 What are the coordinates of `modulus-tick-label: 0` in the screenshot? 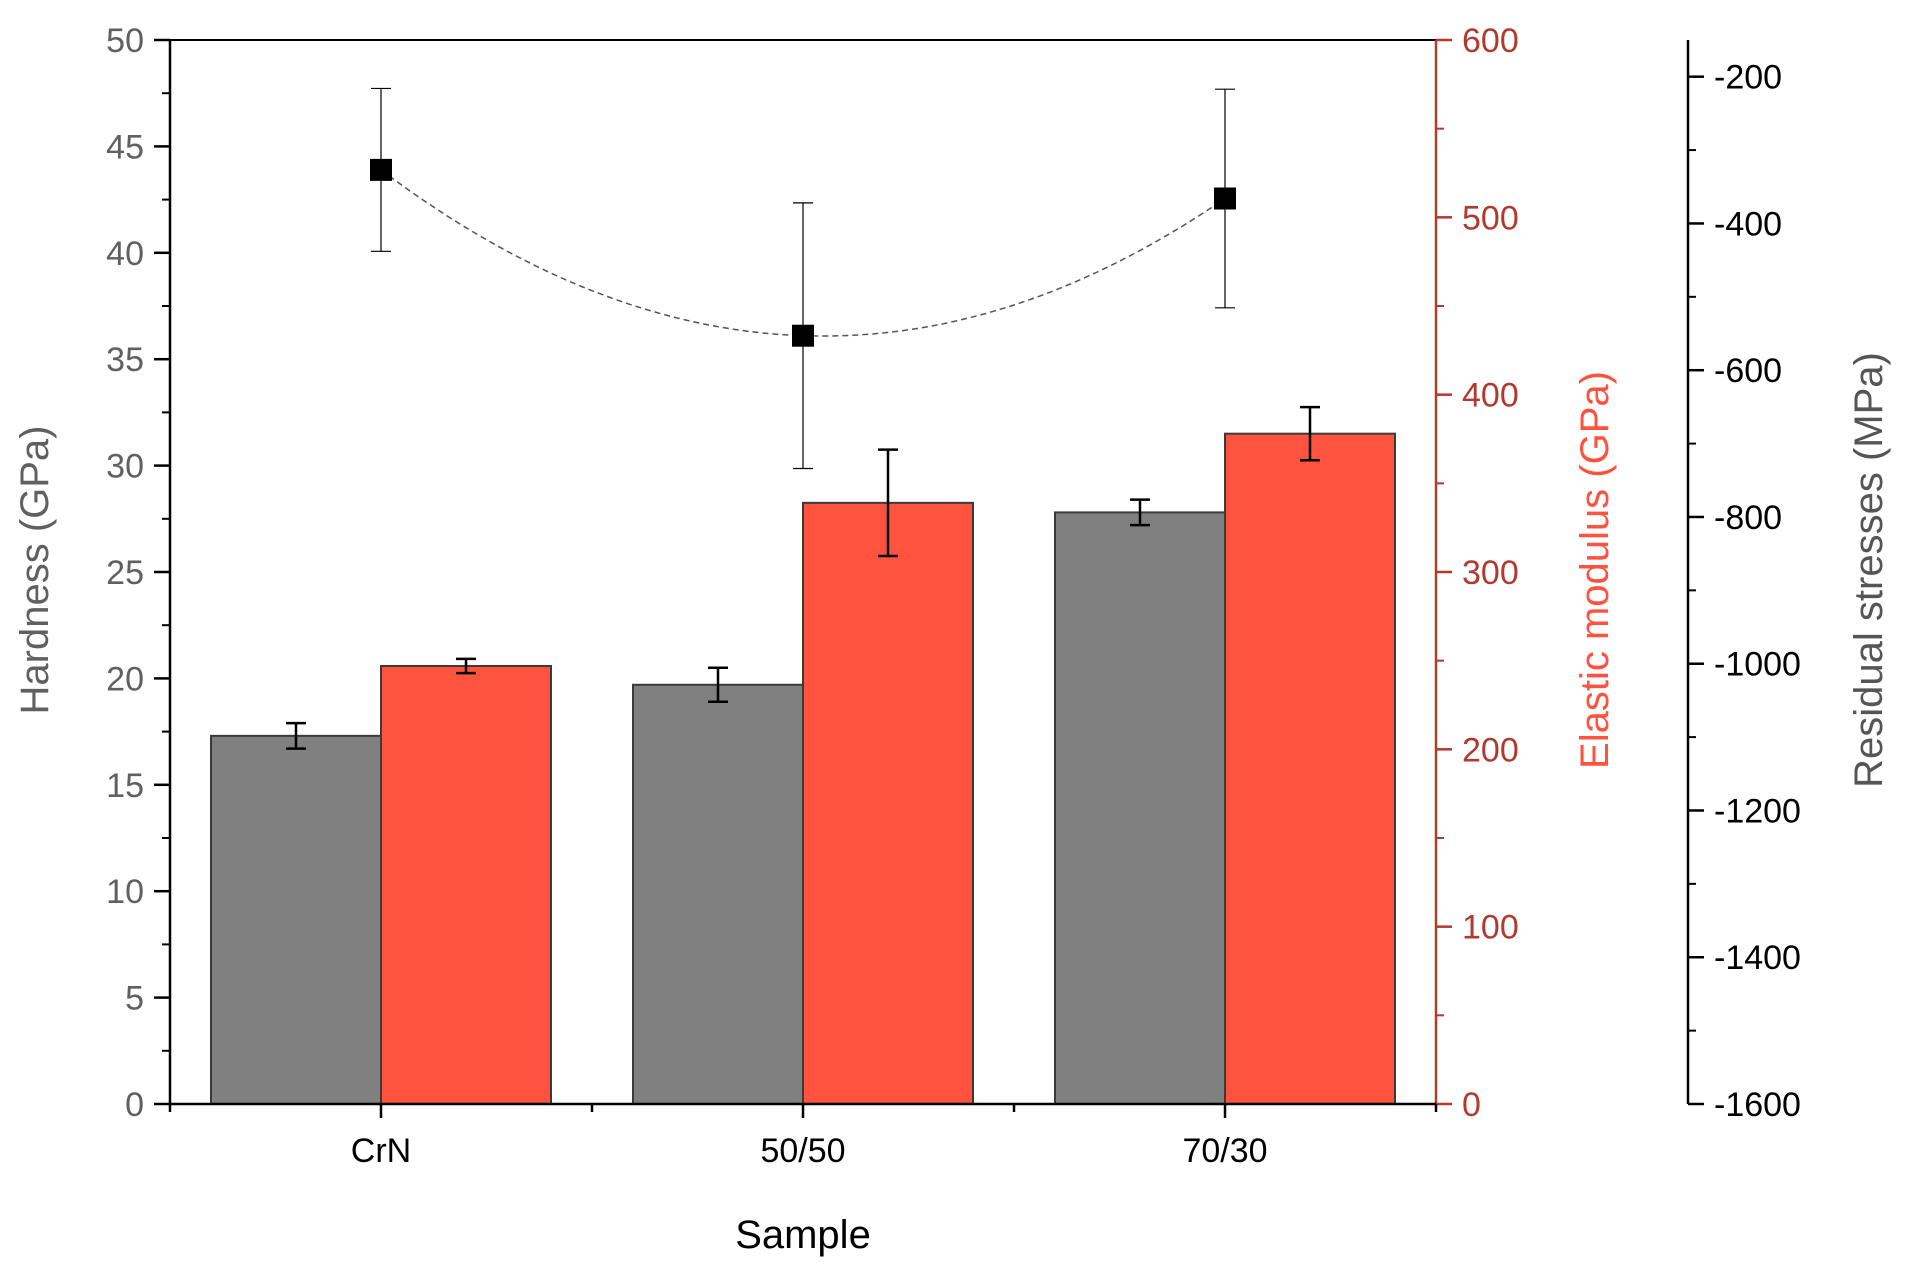 It's located at (1471, 1105).